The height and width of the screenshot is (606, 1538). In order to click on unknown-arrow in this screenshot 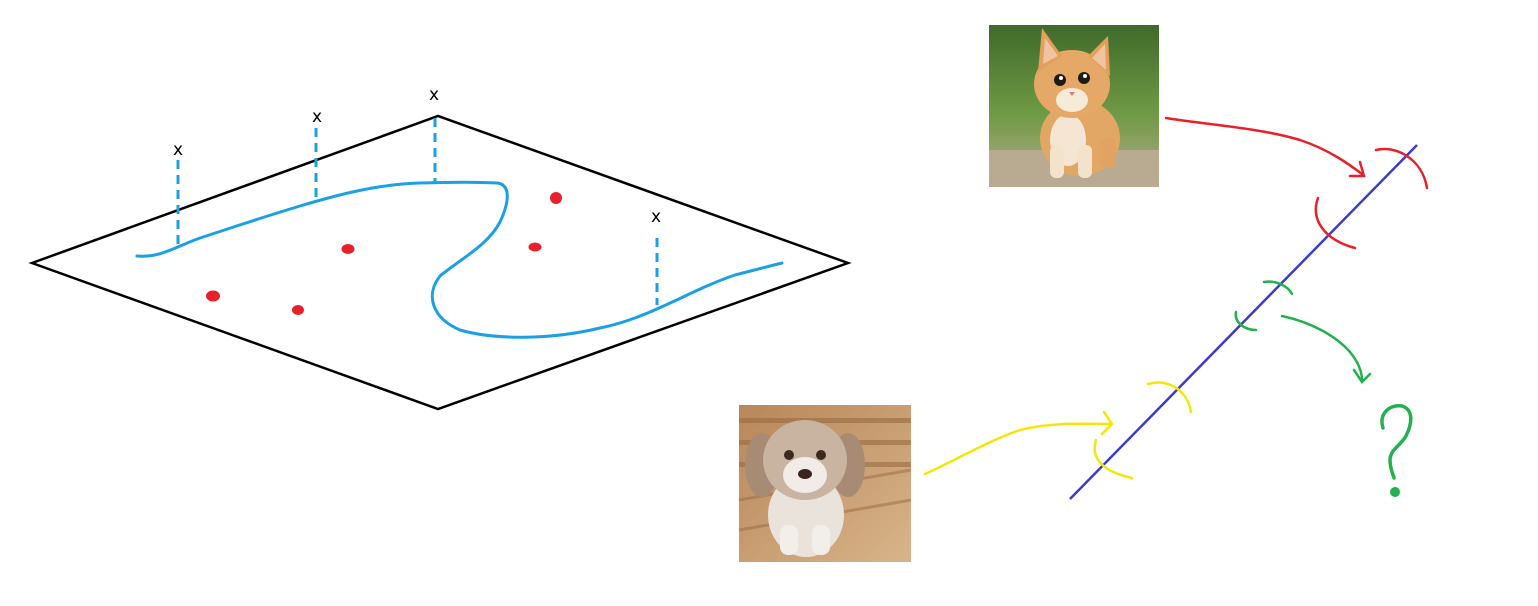, I will do `click(1303, 332)`.